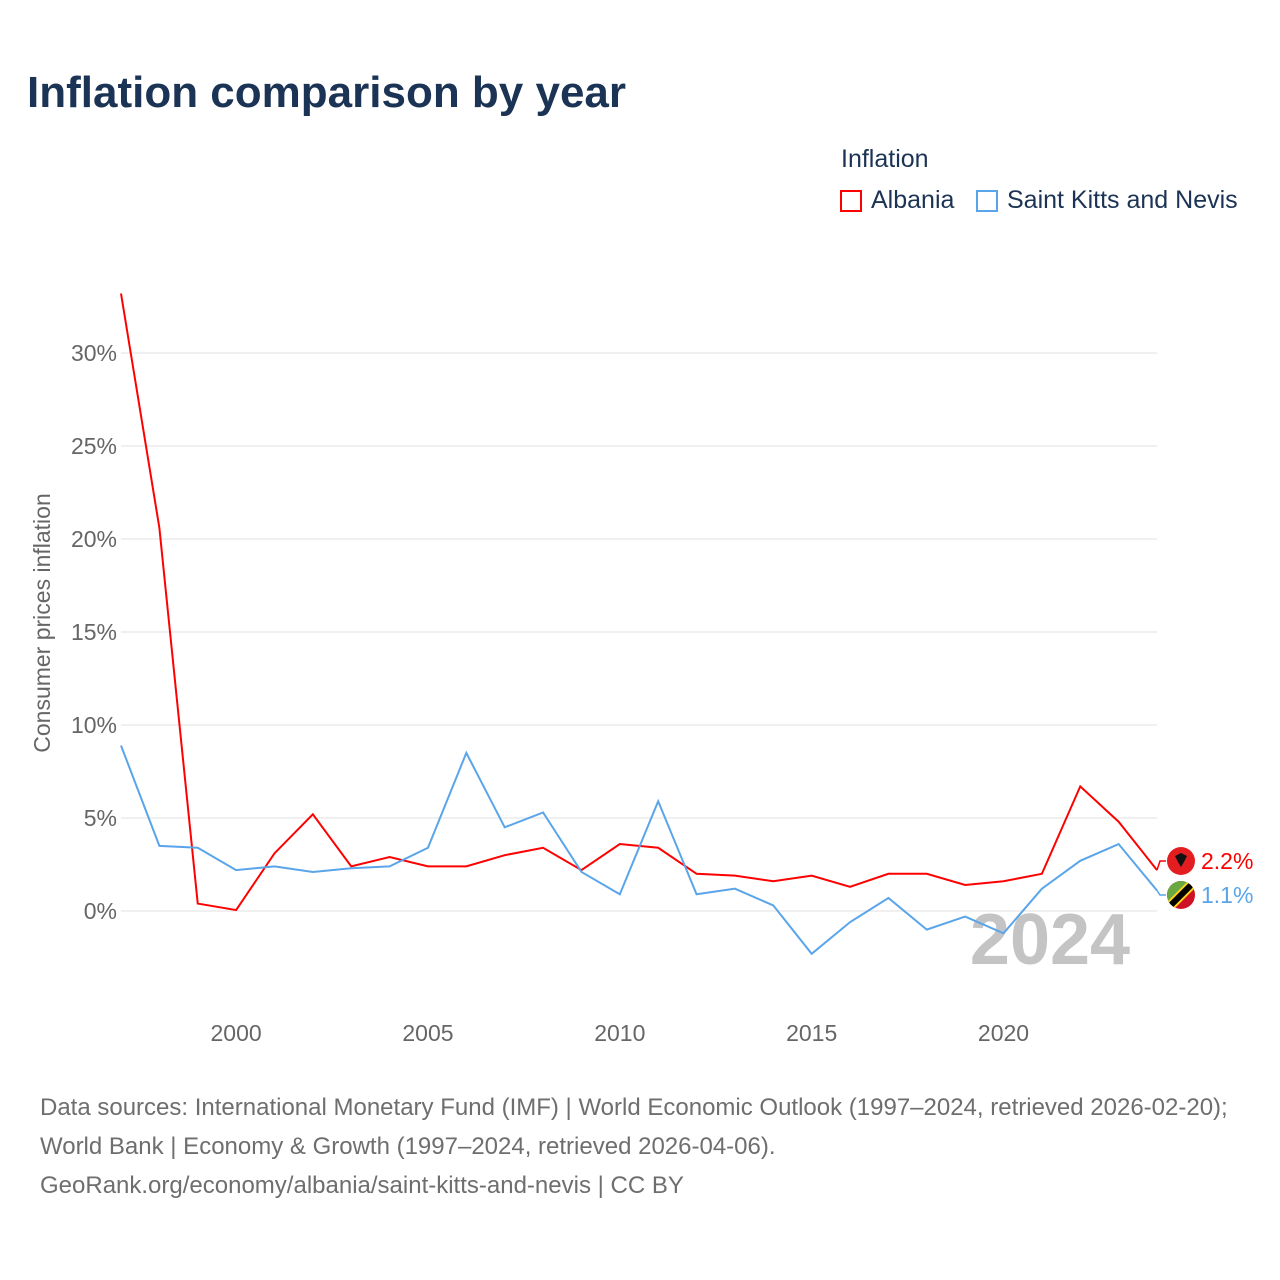  Describe the element at coordinates (94, 446) in the screenshot. I see `y-tick-label: 25%` at that location.